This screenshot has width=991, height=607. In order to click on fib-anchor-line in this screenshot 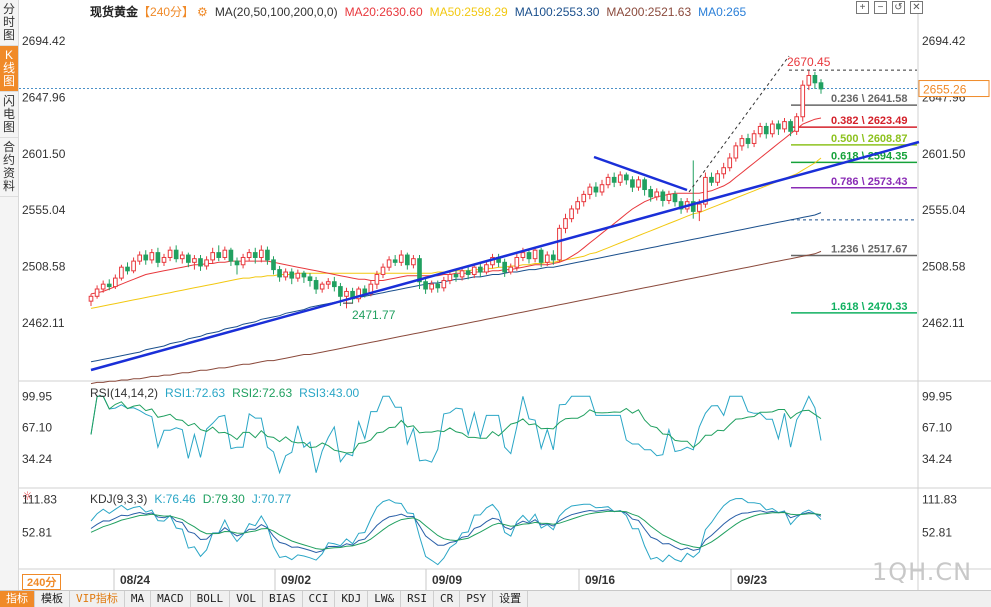, I will do `click(739, 124)`.